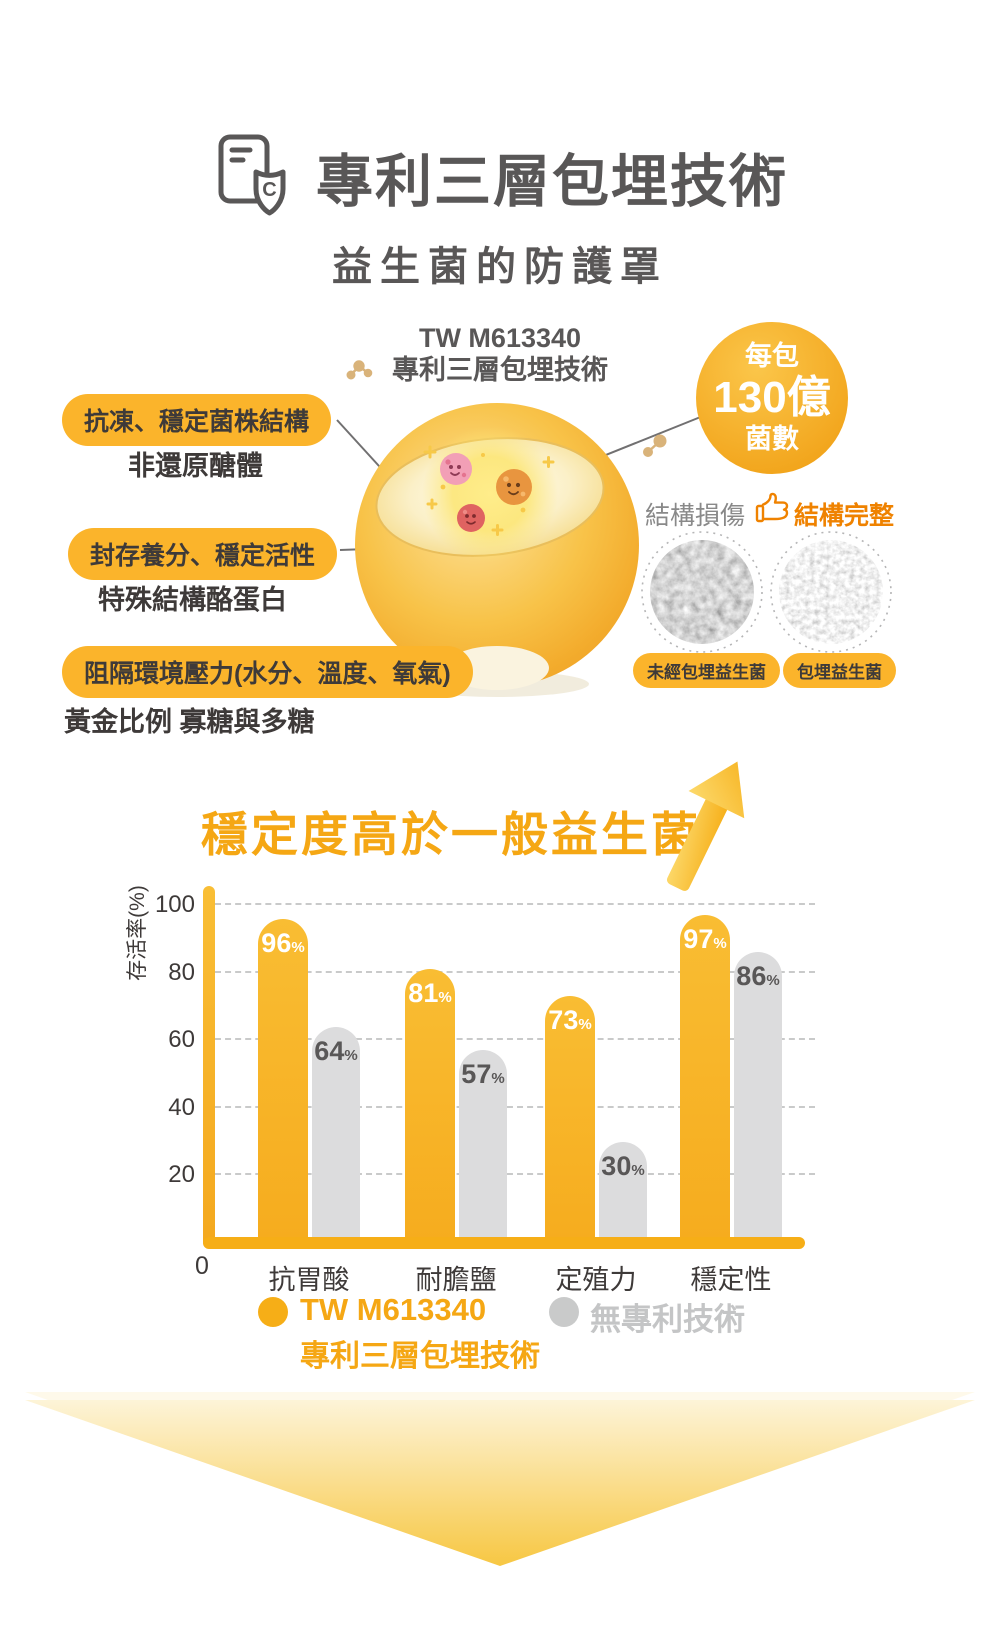  What do you see at coordinates (570, 1020) in the screenshot?
I see `bar-value-label: 73%` at bounding box center [570, 1020].